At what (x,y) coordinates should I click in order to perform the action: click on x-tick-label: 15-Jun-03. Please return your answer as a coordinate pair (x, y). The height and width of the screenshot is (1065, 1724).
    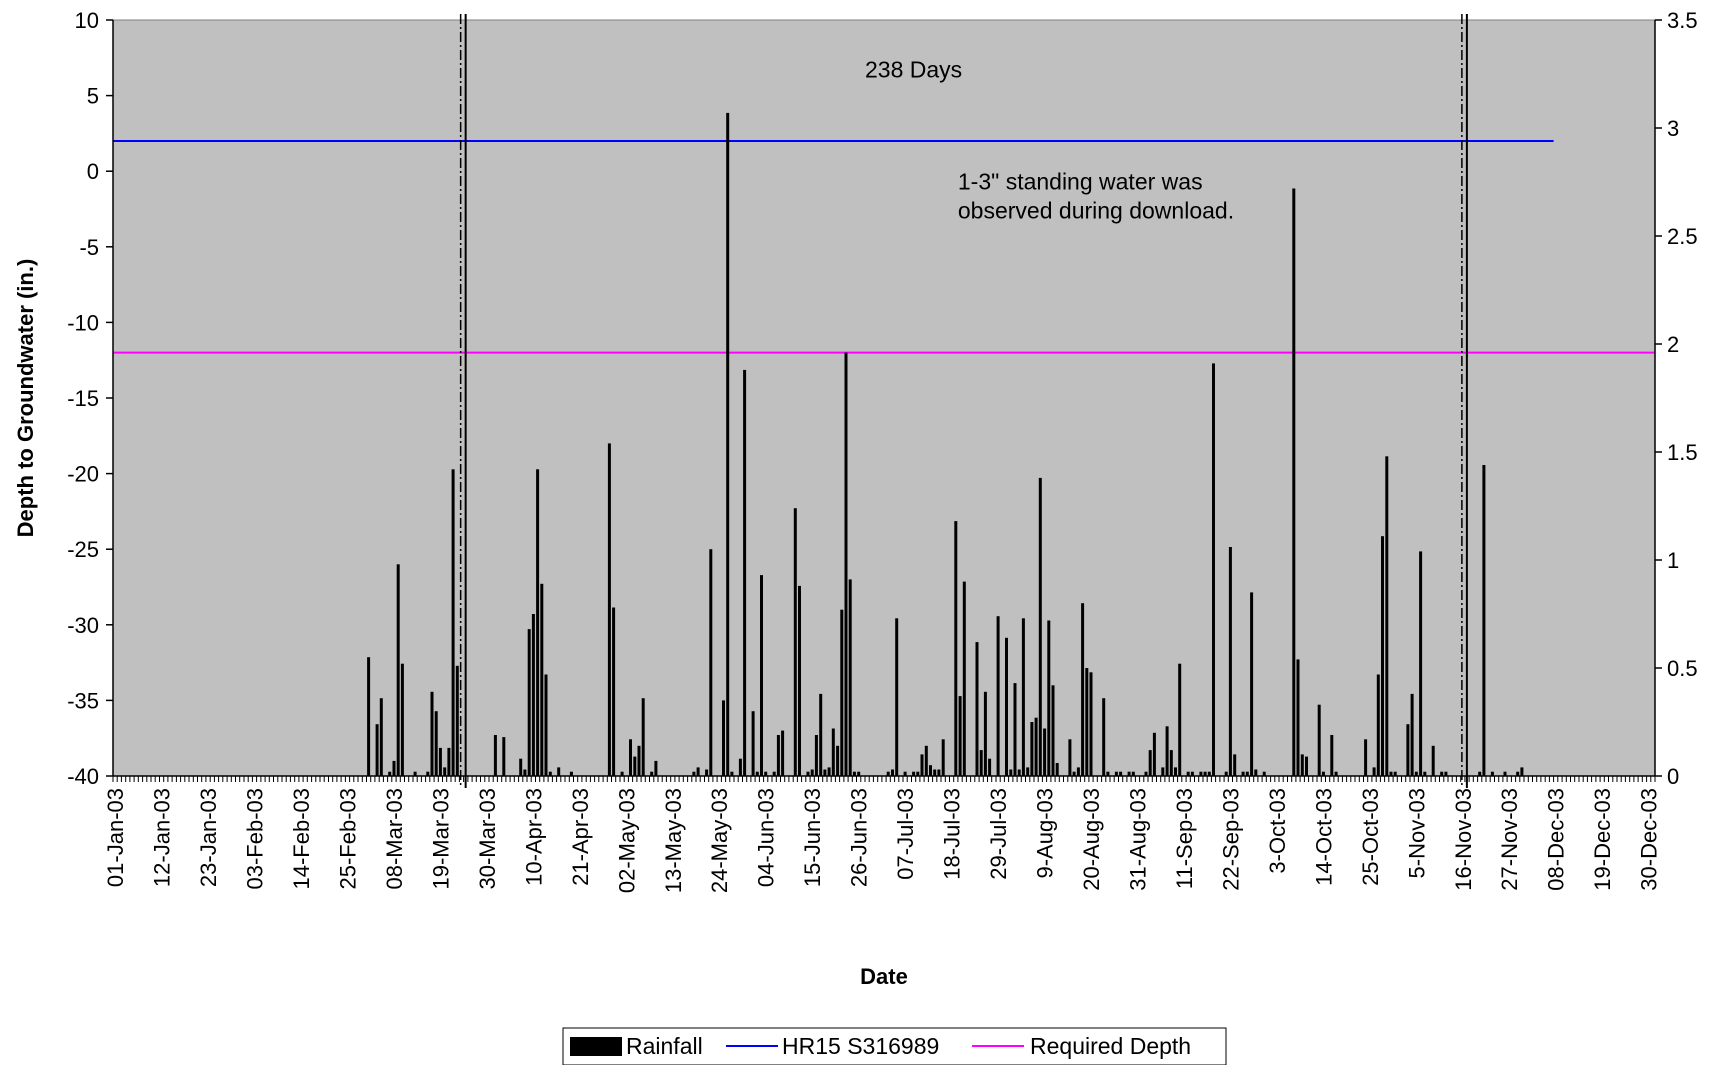
    Looking at the image, I should click on (812, 837).